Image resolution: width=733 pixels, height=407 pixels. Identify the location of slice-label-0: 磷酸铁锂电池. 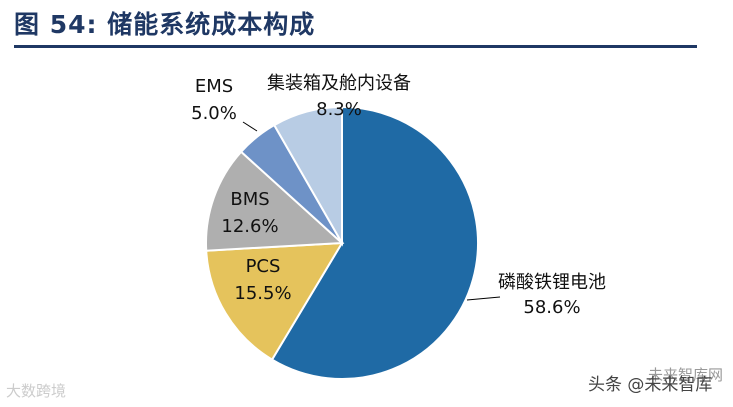
(552, 282).